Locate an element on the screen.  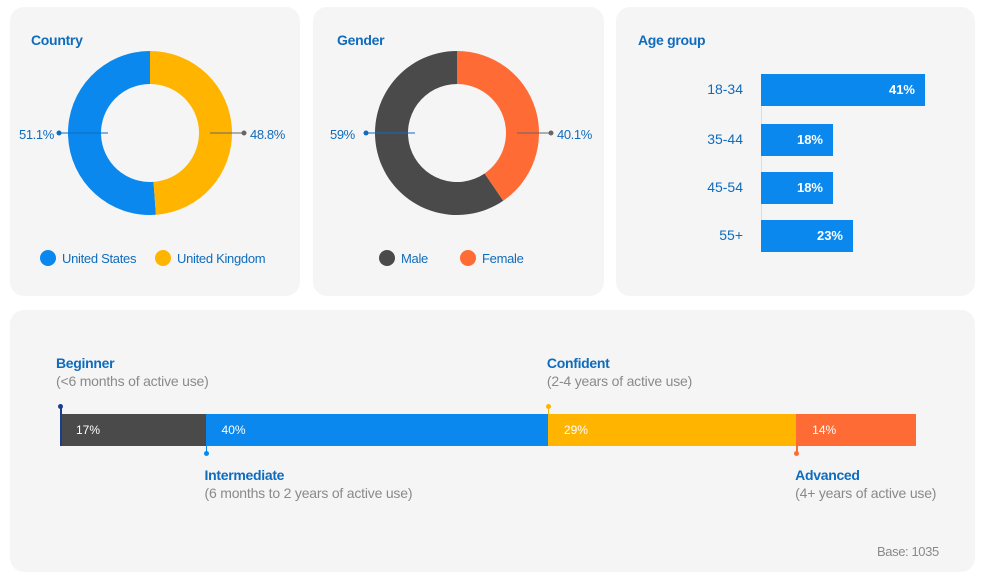
country-slice-united-states is located at coordinates (111, 133).